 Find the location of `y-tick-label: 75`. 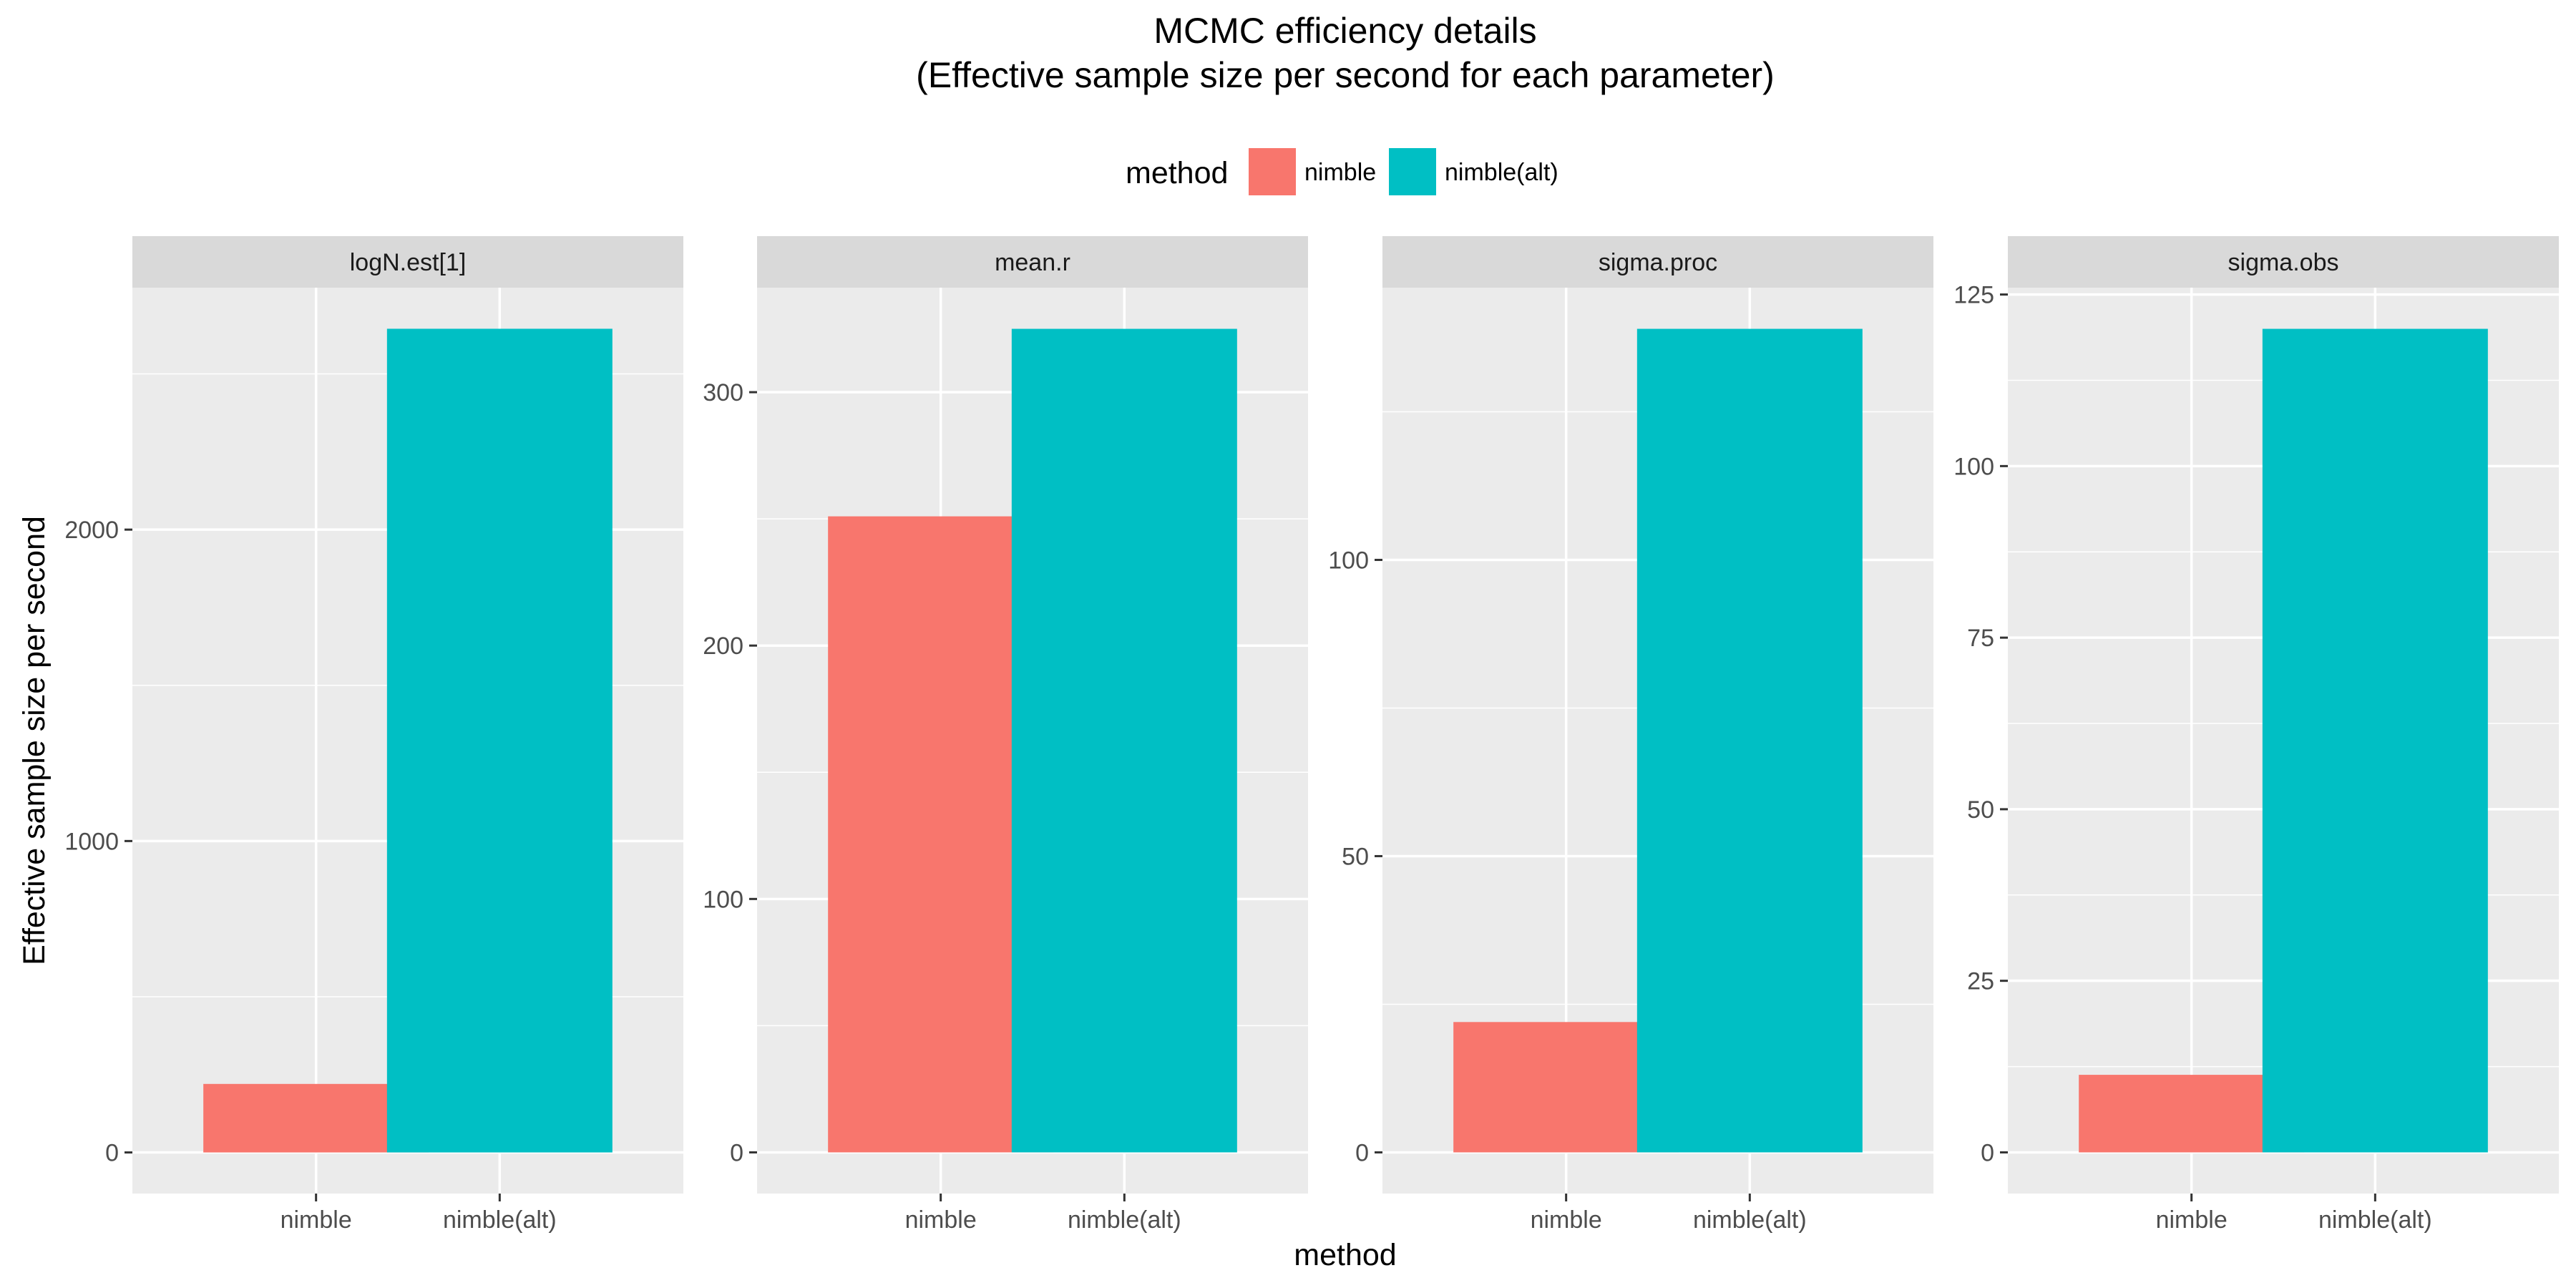

y-tick-label: 75 is located at coordinates (1980, 638).